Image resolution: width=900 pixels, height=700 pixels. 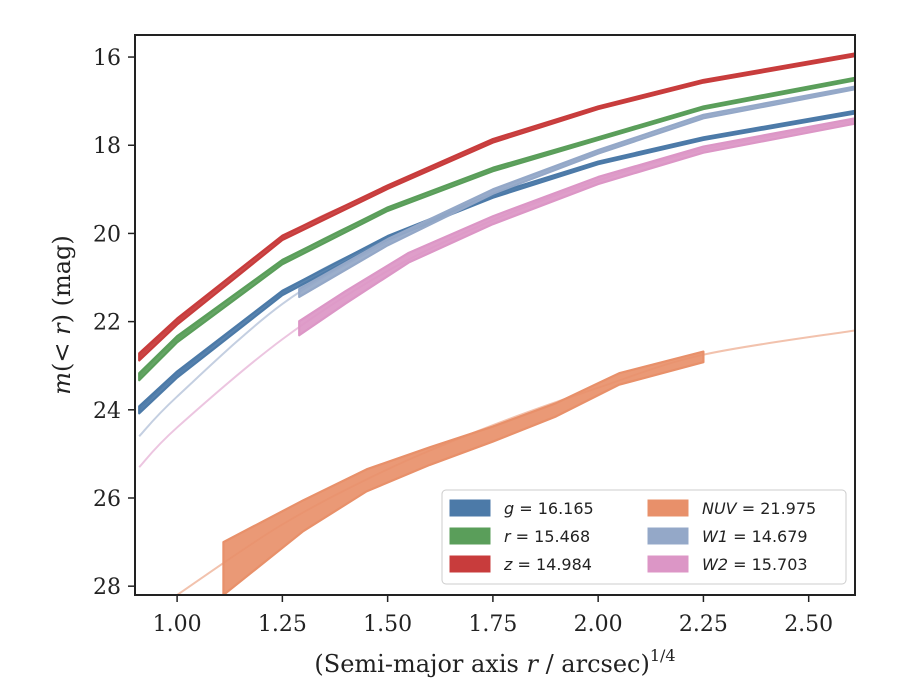 What do you see at coordinates (492, 624) in the screenshot?
I see `x-tick-label: 1.75` at bounding box center [492, 624].